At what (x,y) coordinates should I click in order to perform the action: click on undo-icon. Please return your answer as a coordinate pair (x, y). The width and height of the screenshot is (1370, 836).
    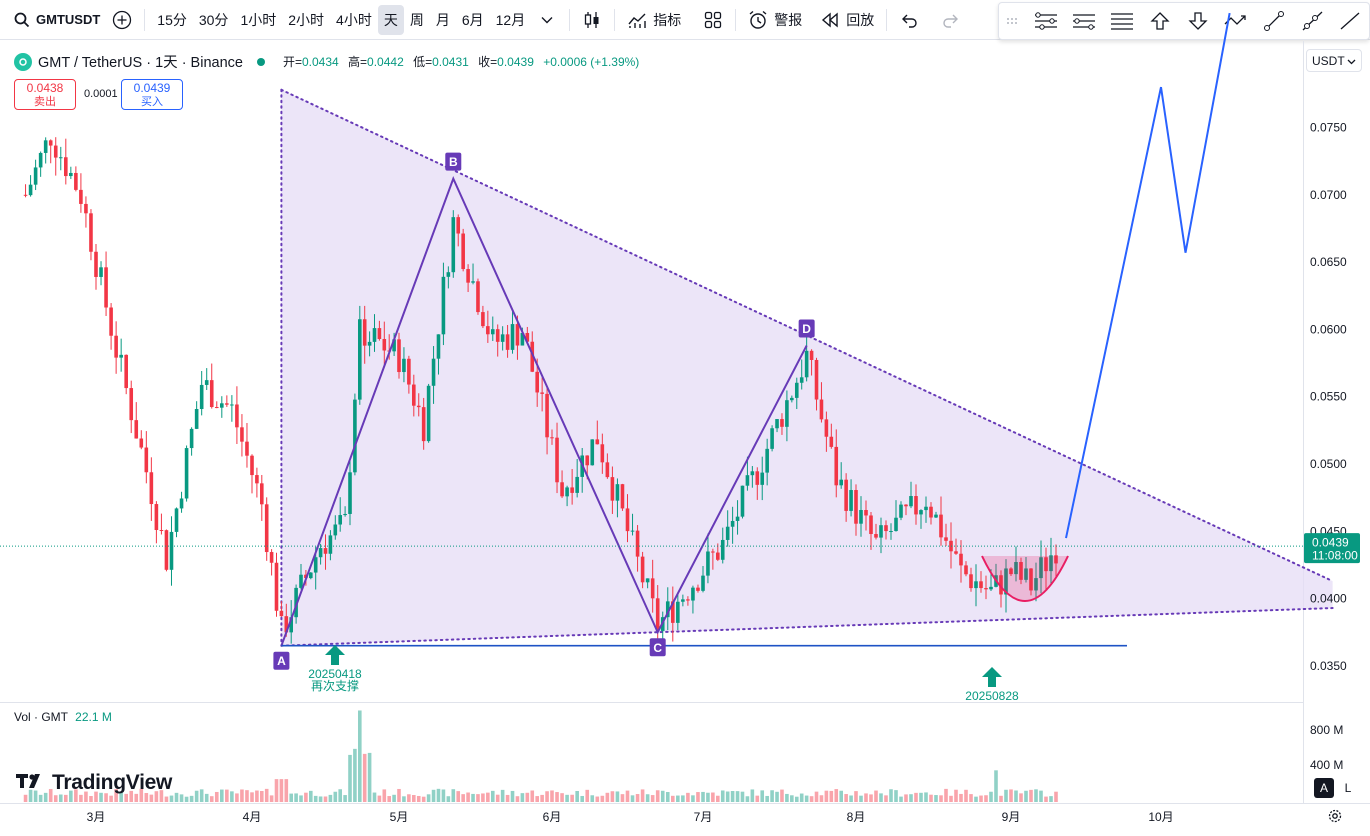
    Looking at the image, I should click on (909, 20).